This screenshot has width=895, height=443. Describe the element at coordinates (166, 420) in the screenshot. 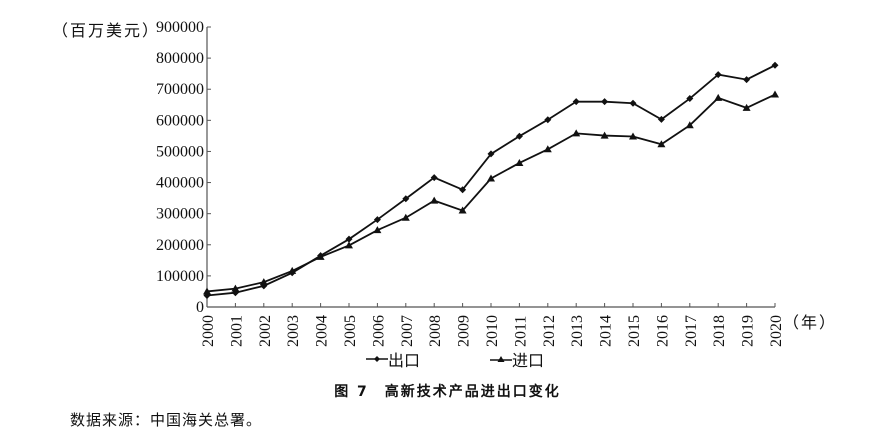

I see `data-source-note: 数据来源：中国海关总署。` at that location.